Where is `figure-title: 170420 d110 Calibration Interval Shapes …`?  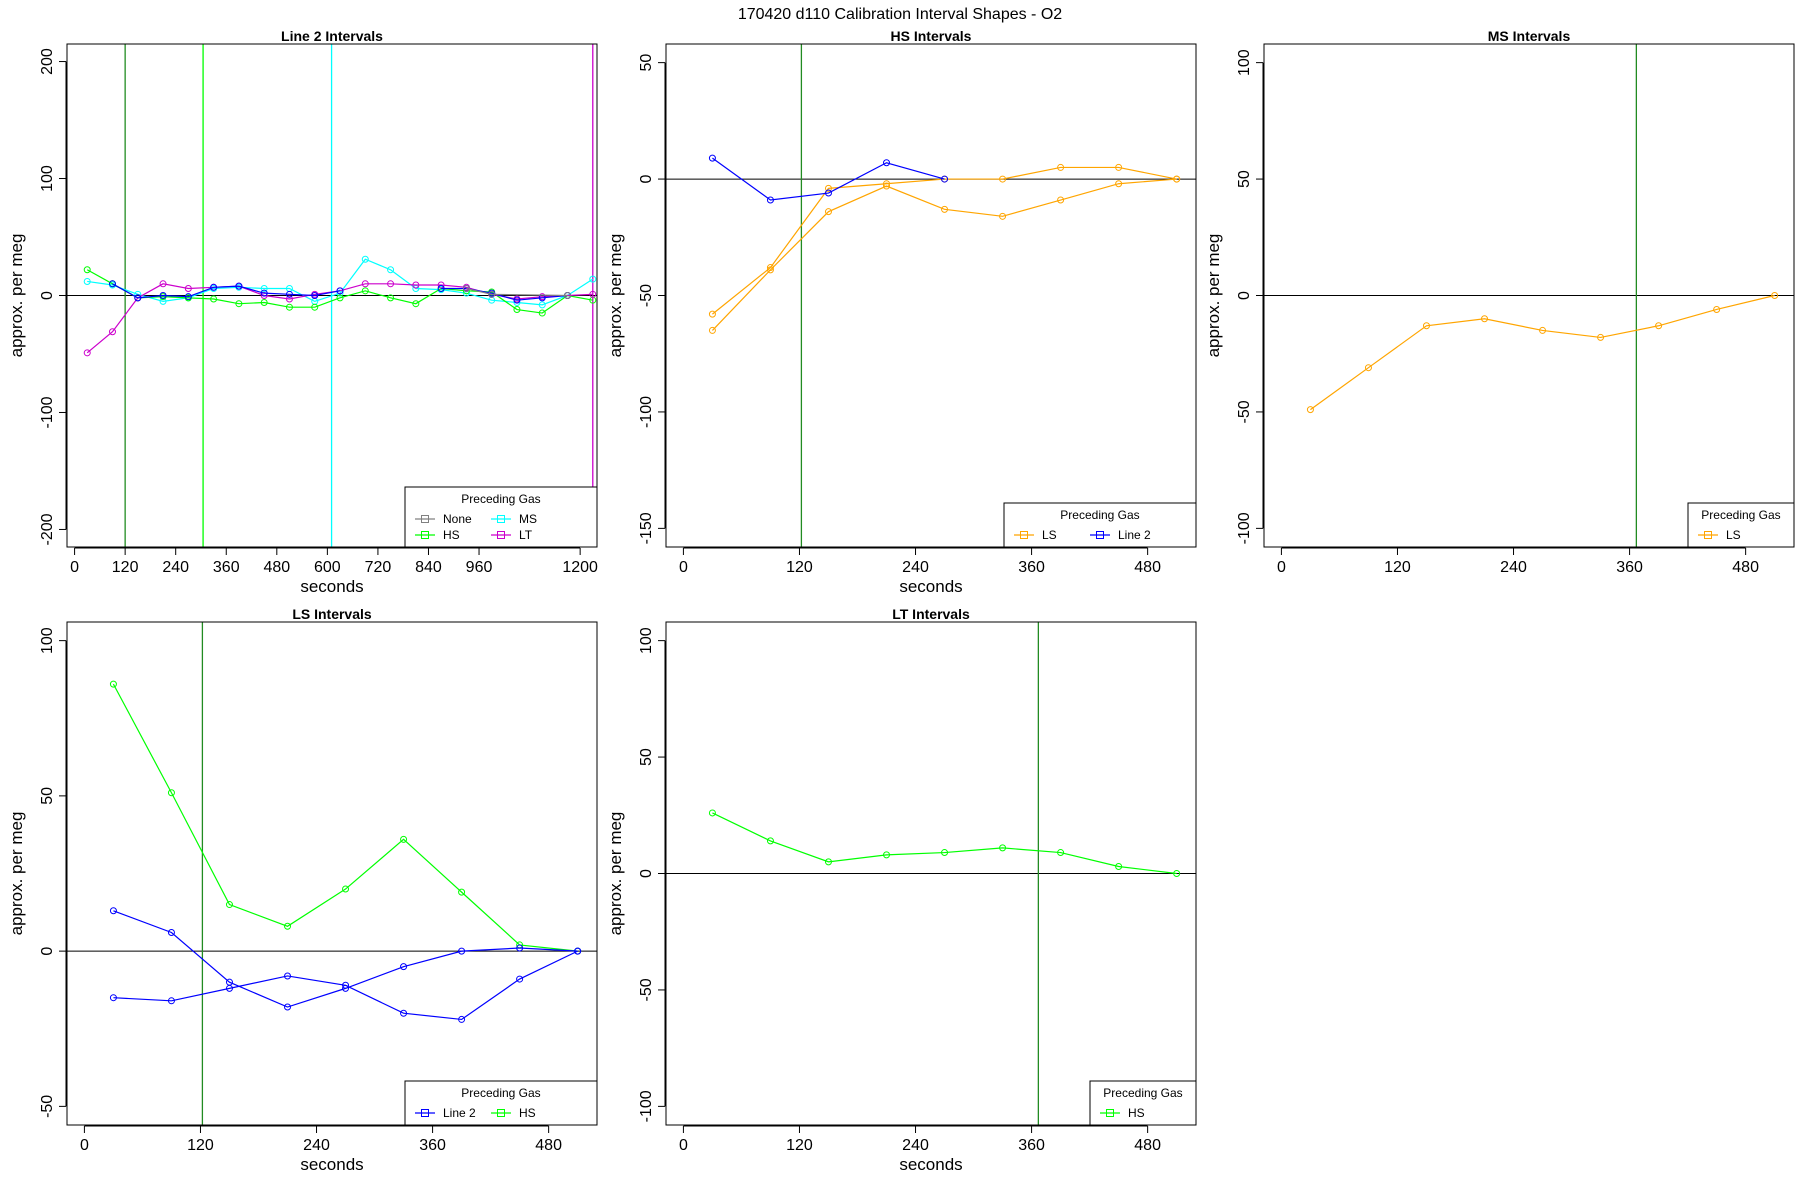 figure-title: 170420 d110 Calibration Interval Shapes … is located at coordinates (900, 14).